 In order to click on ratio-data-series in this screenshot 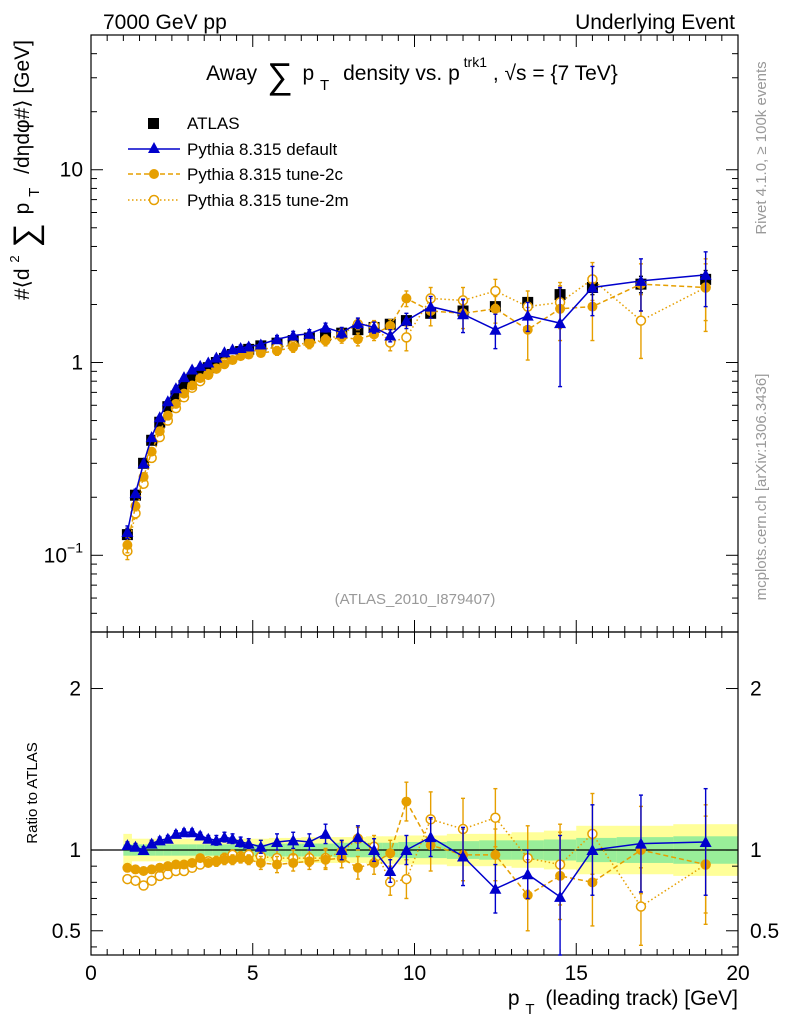, I will do `click(416, 868)`.